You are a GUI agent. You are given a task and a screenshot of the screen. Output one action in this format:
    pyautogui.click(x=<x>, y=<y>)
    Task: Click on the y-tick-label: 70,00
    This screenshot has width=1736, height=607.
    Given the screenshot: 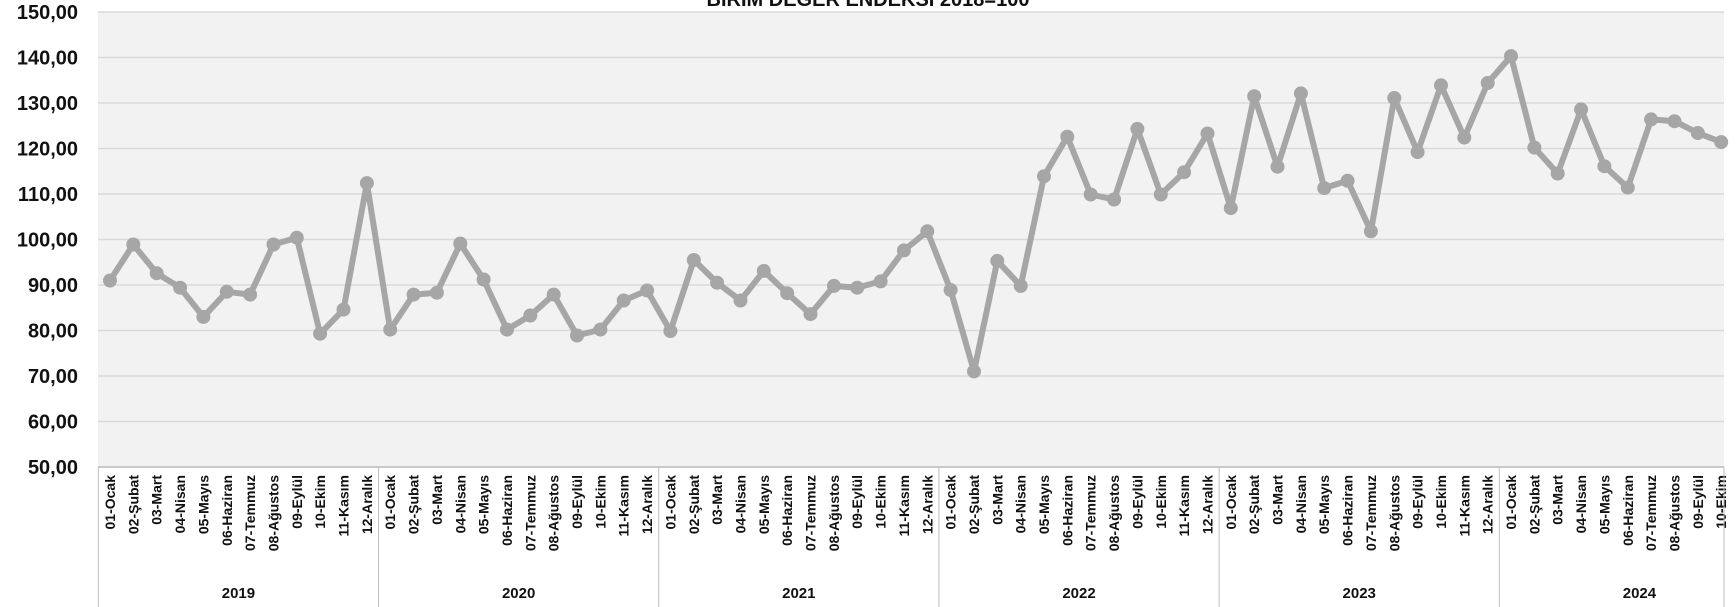 What is the action you would take?
    pyautogui.click(x=53, y=377)
    